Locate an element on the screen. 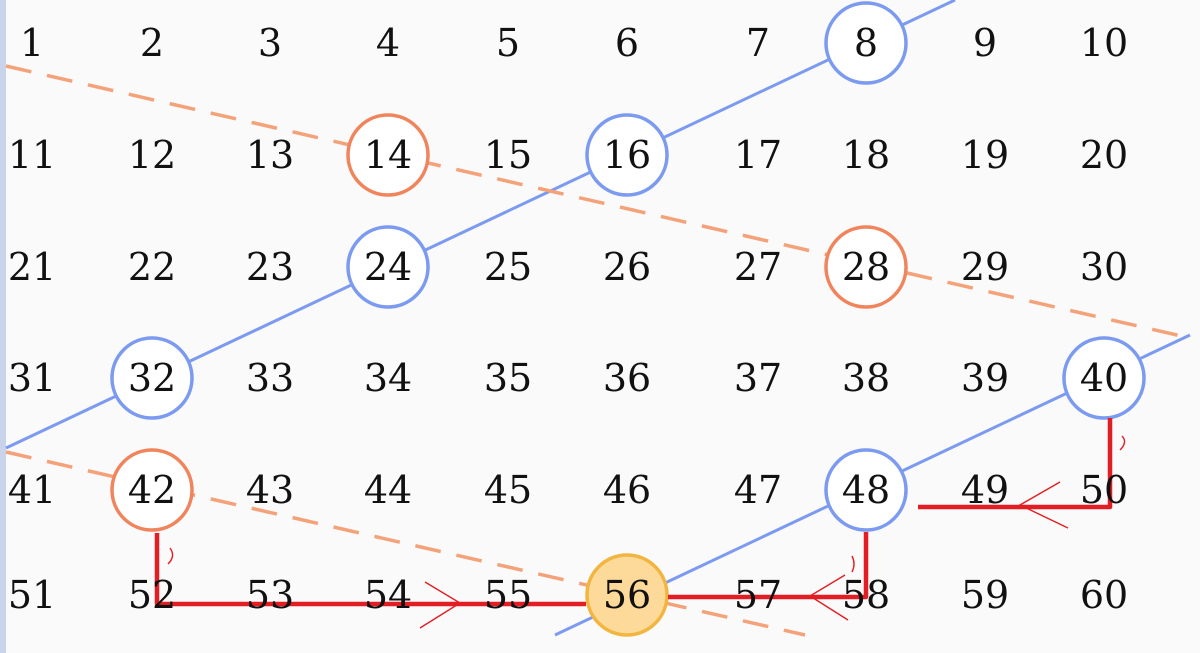  grid-number-40: 40 is located at coordinates (1104, 378).